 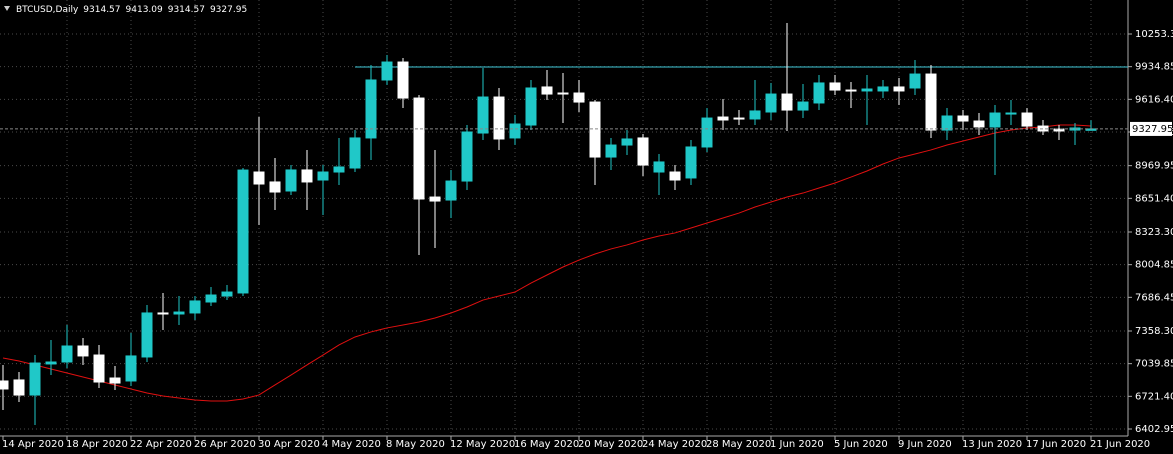 What do you see at coordinates (1154, 364) in the screenshot?
I see `y-tick-label: 7039.85` at bounding box center [1154, 364].